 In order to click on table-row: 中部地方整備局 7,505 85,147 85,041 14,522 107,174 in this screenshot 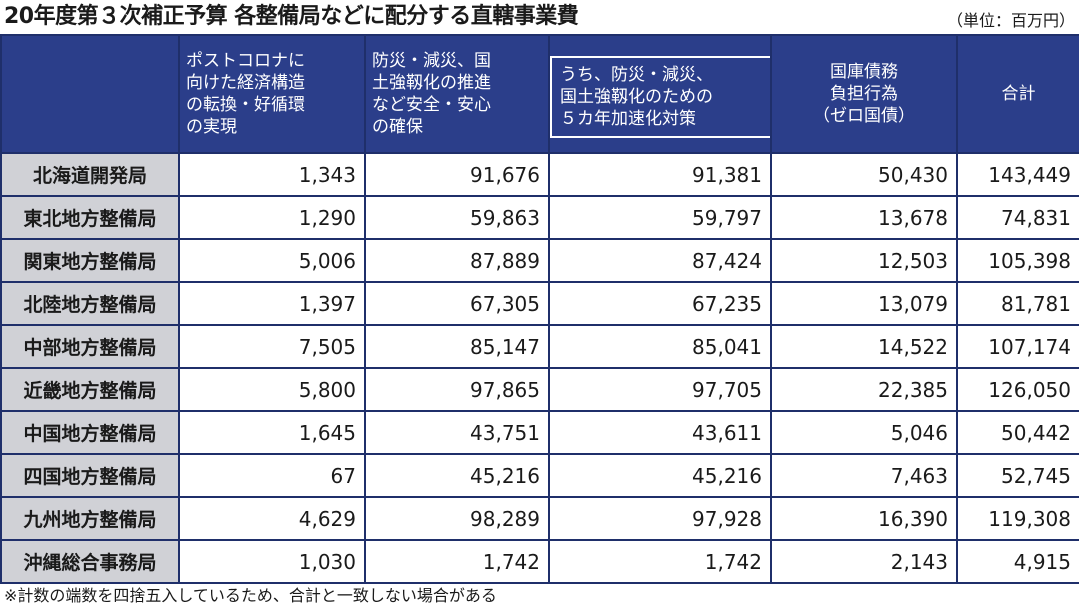, I will do `click(539, 346)`.